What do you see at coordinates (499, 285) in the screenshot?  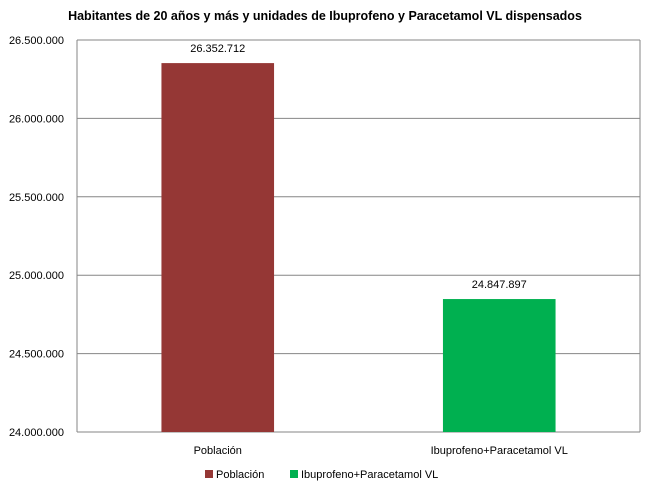 I see `data-label: 24.847.897` at bounding box center [499, 285].